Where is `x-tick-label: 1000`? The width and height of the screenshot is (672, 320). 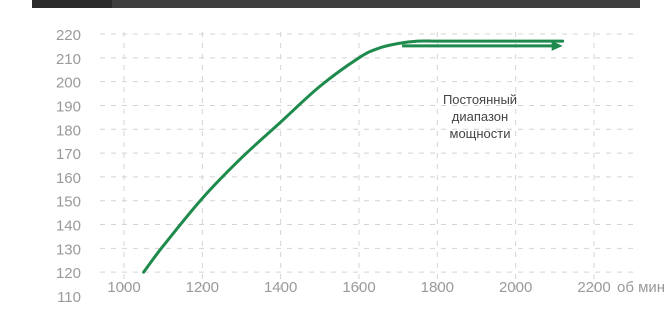
x-tick-label: 1000 is located at coordinates (123, 287).